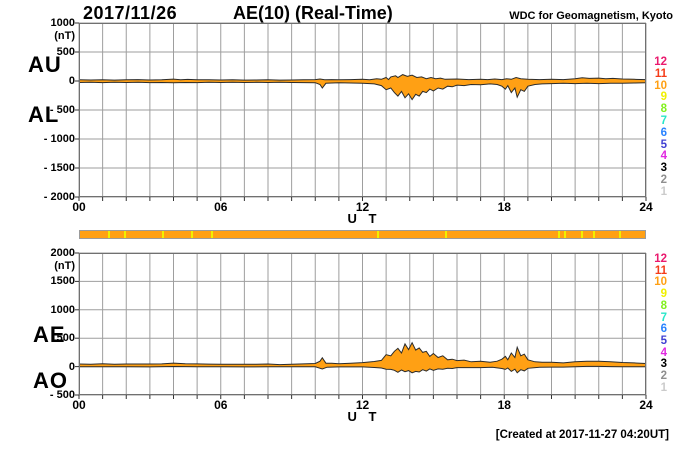 The width and height of the screenshot is (700, 450). I want to click on panel2-station-count-4: 4, so click(663, 352).